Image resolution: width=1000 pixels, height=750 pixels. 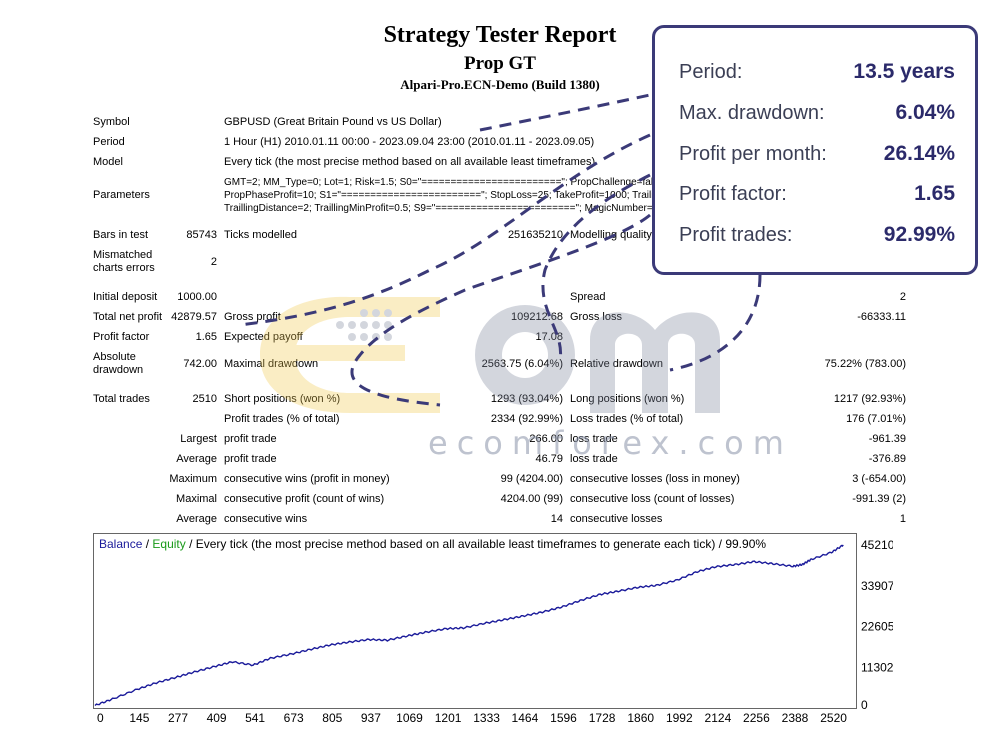 What do you see at coordinates (213, 262) in the screenshot?
I see `mismatch-value: 2` at bounding box center [213, 262].